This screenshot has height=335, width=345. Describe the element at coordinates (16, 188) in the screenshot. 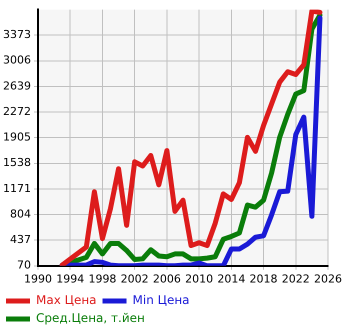

I see `y-tick-label: 1171` at that location.